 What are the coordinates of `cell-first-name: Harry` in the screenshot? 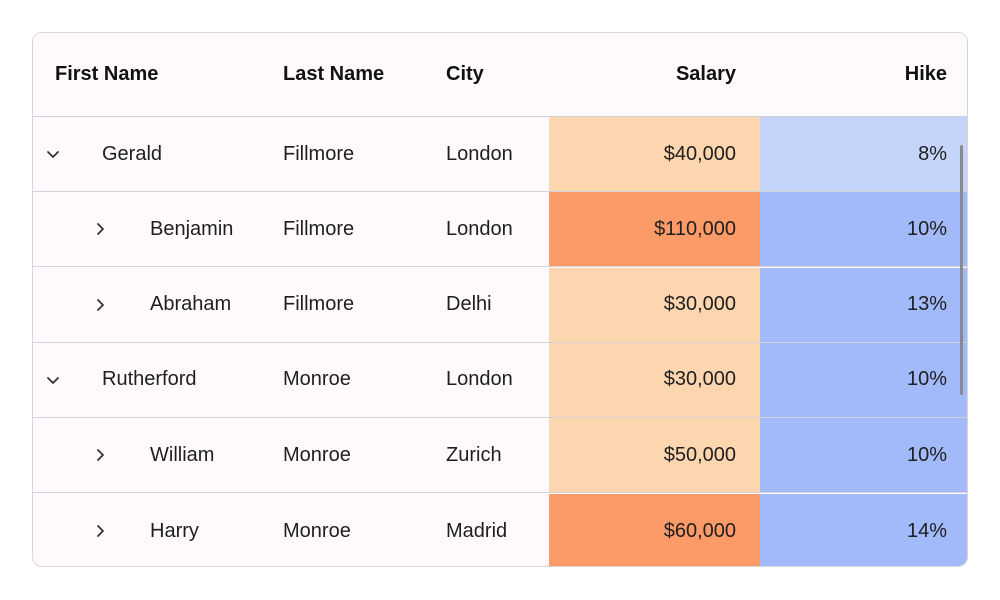 It's located at (149, 530).